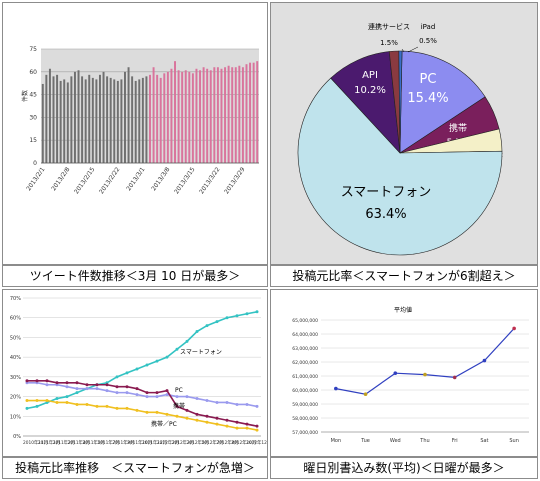 Image resolution: width=540 pixels, height=481 pixels. What do you see at coordinates (243, 442) in the screenshot?
I see `x-tick-label: 2012年10月` at bounding box center [243, 442].